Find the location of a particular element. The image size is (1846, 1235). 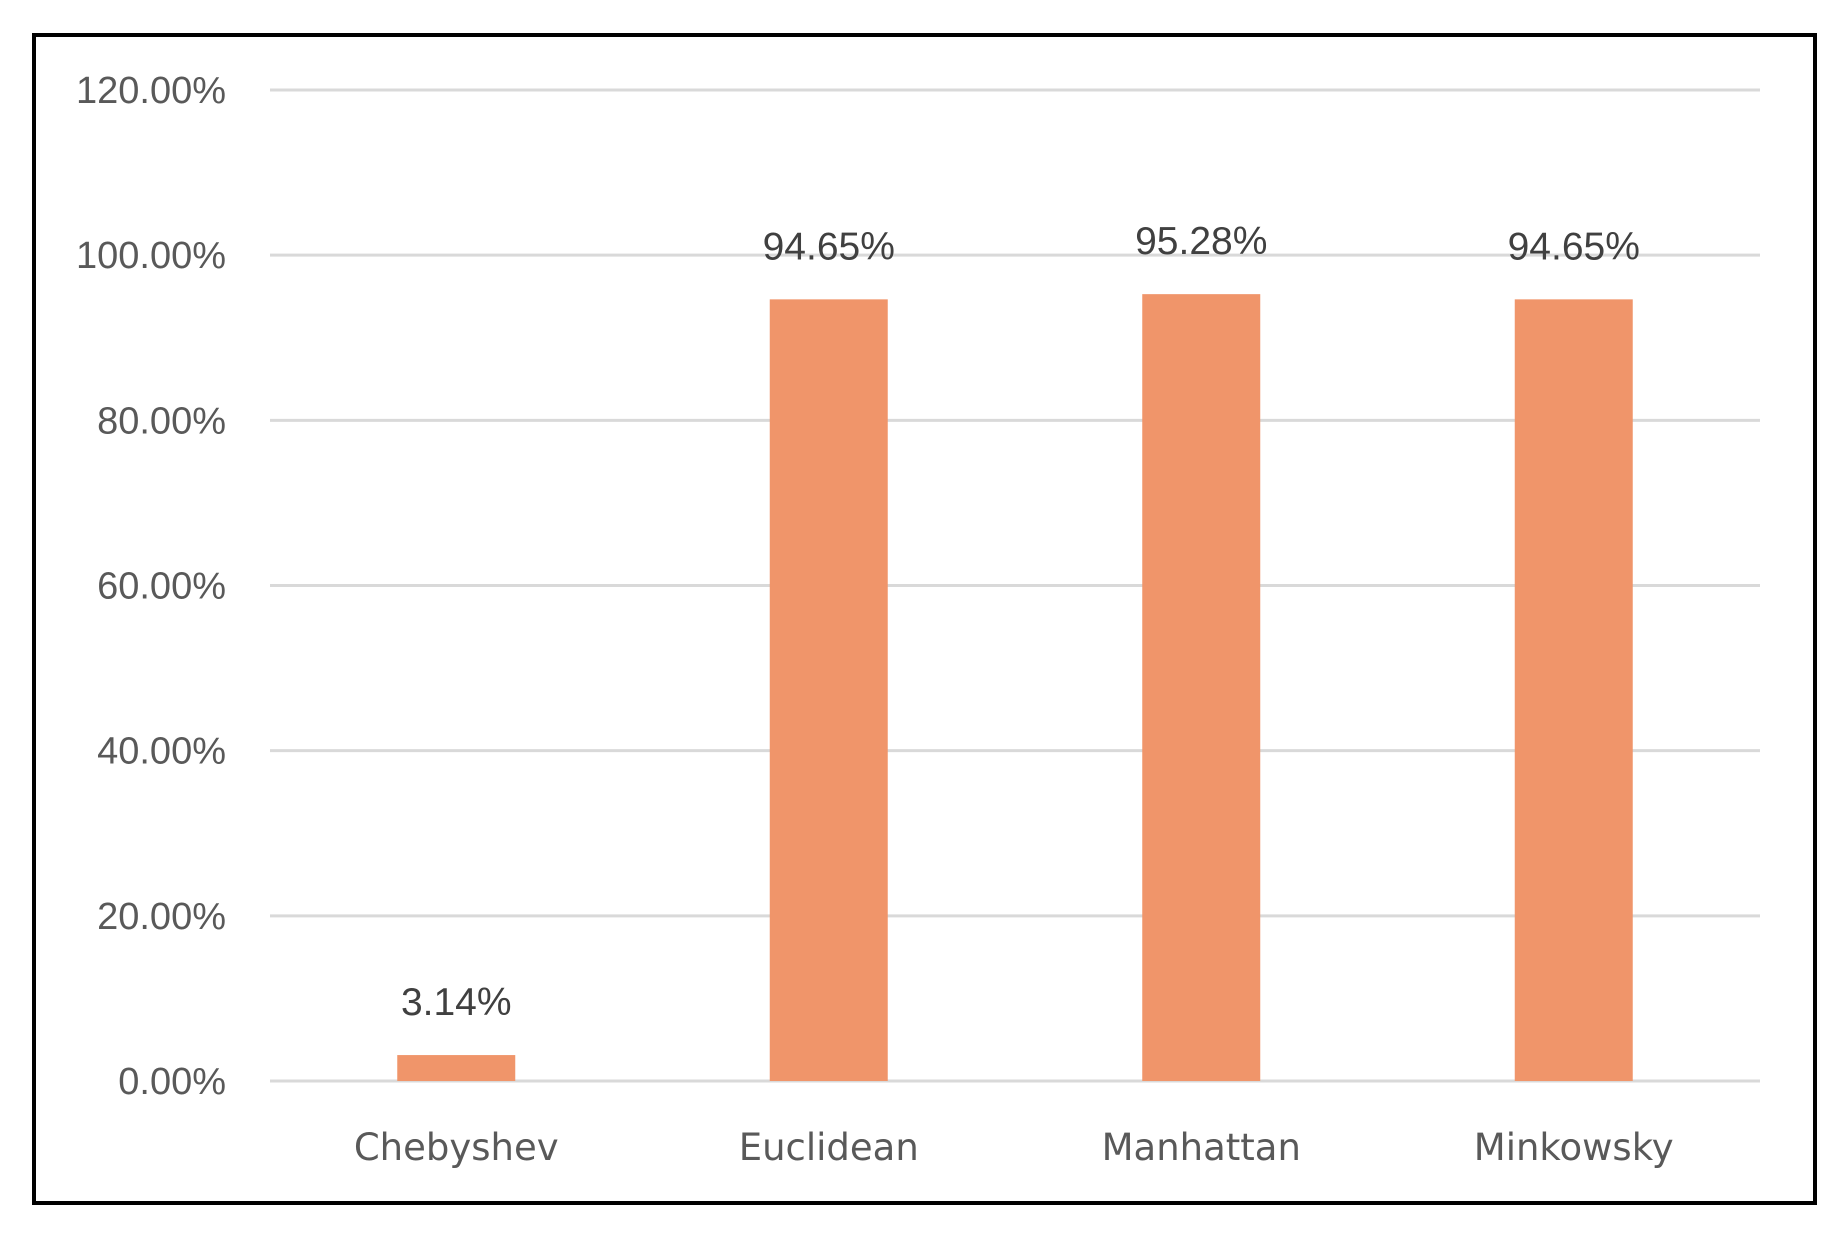

y-tick-label: 20.00% is located at coordinates (161, 917).